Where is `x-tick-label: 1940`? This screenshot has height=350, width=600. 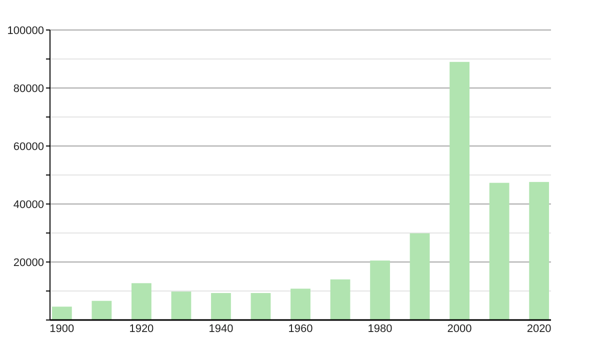 x-tick-label: 1940 is located at coordinates (221, 329).